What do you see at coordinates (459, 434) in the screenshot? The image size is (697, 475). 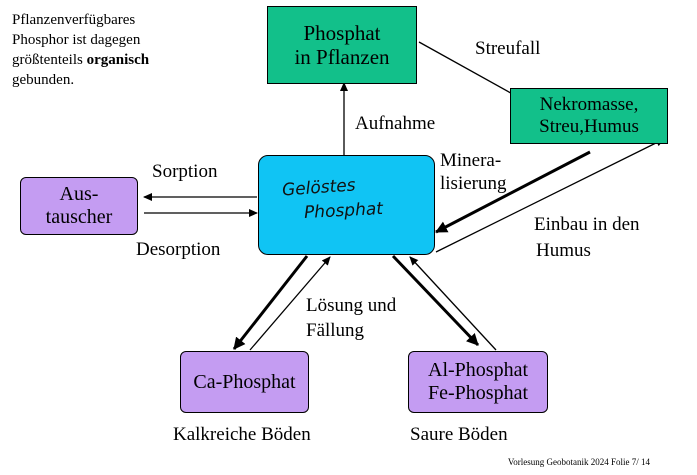 I see `label-acidic-soils: Saure Böden` at bounding box center [459, 434].